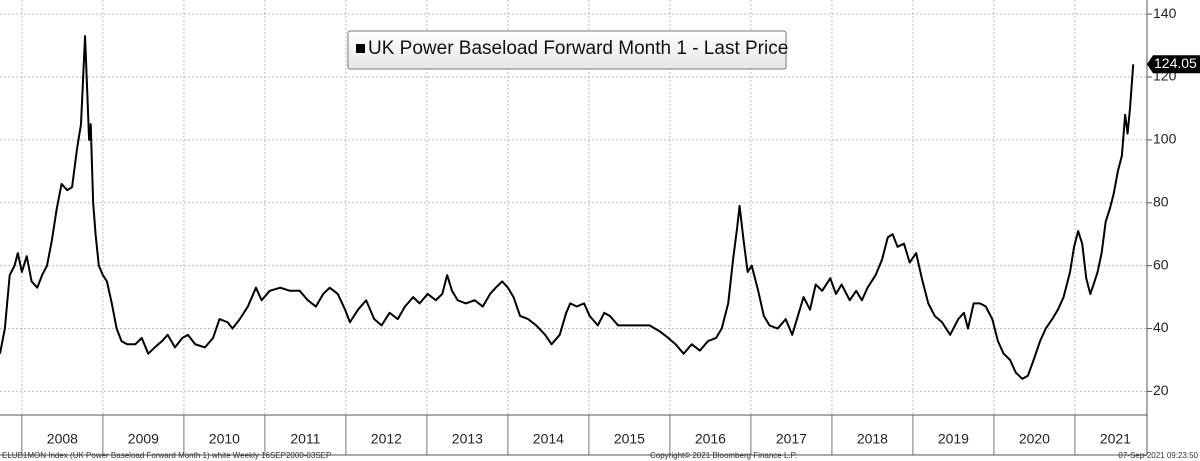  Describe the element at coordinates (360, 48) in the screenshot. I see `legend-swatch` at that location.